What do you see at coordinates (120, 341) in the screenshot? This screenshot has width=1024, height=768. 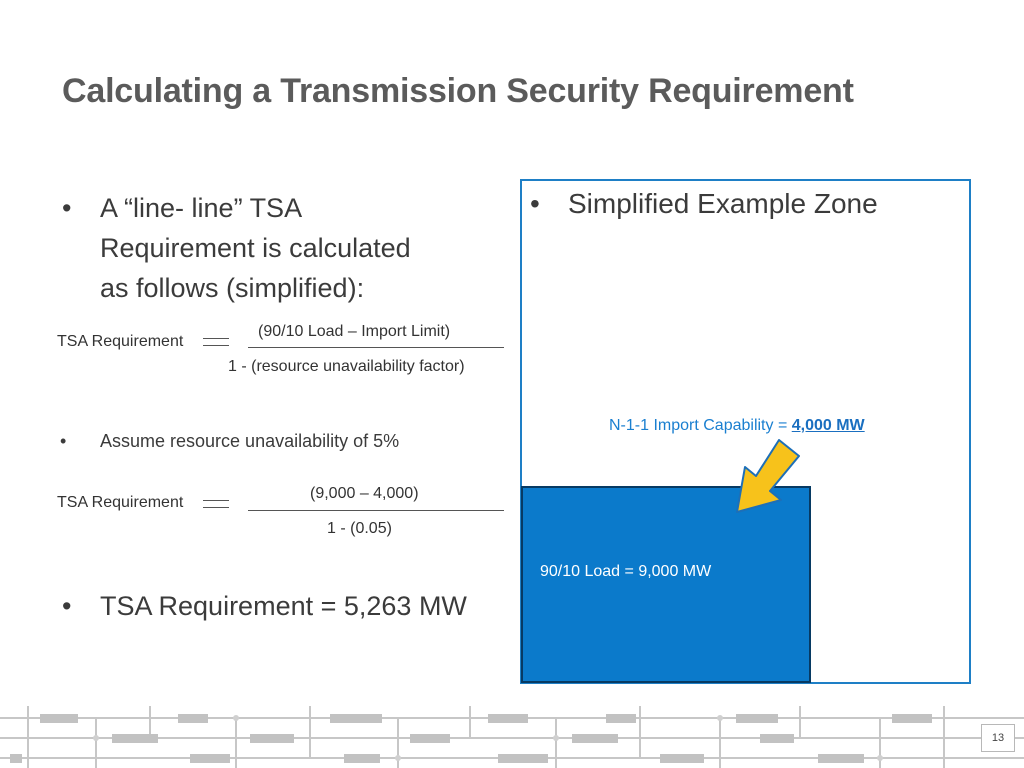 I see `formula1-lhs: TSA Requirement` at bounding box center [120, 341].